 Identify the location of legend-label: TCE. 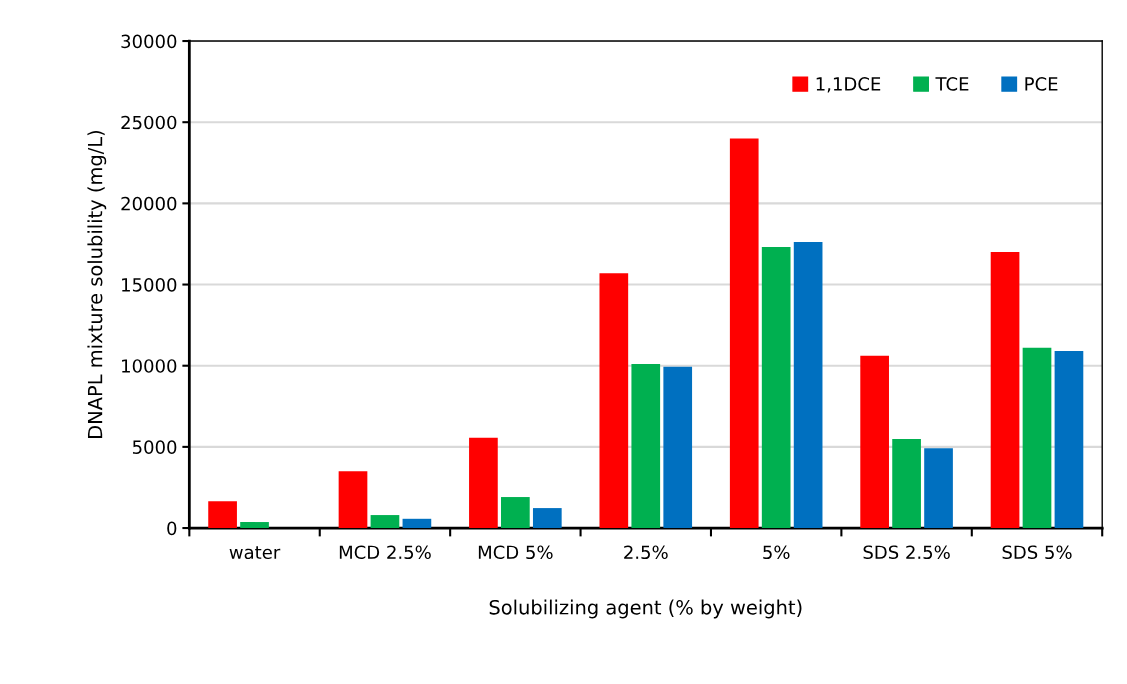
(952, 84).